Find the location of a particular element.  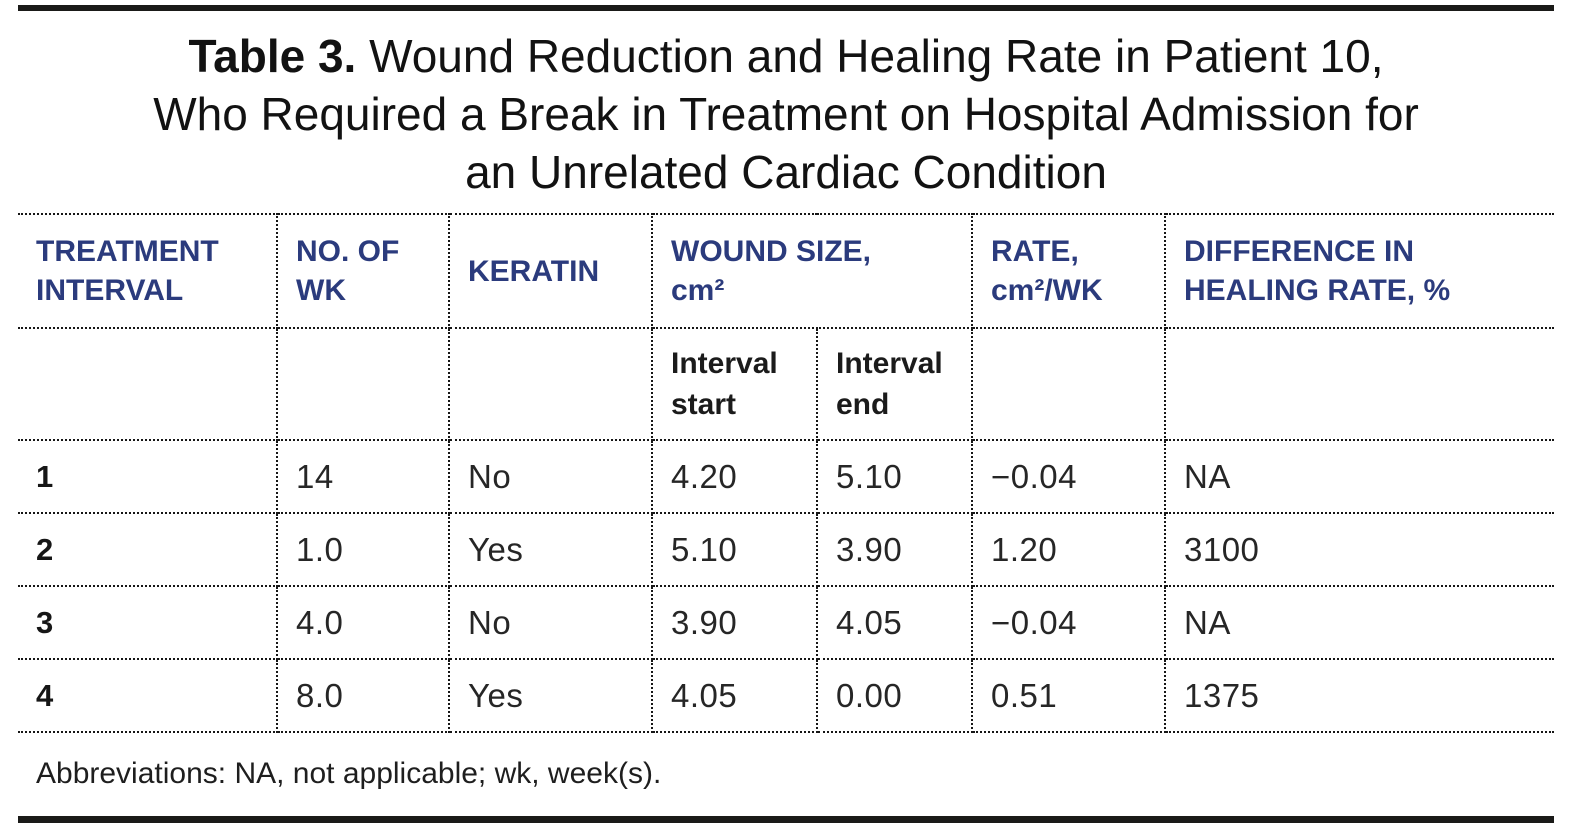

col-header-treatment-interval: TREATMENT INTERVAL is located at coordinates (148, 271).